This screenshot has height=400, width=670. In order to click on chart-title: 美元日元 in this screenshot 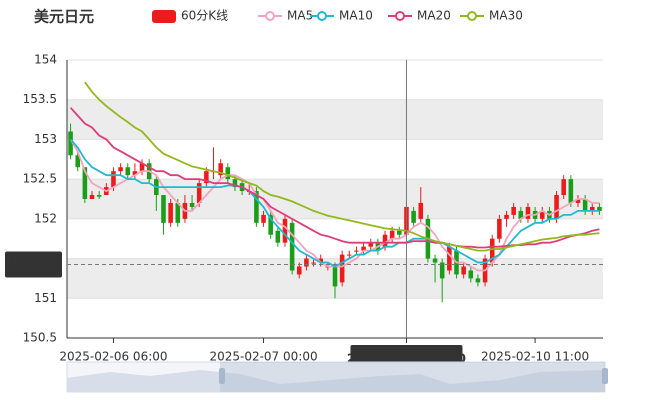, I will do `click(64, 17)`.